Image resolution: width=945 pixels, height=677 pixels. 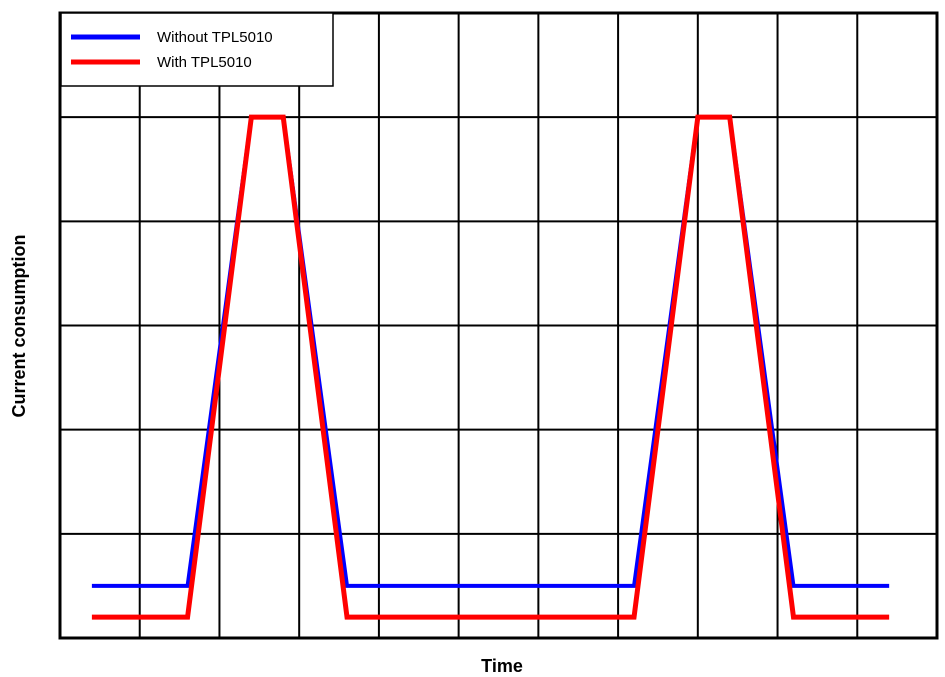 What do you see at coordinates (204, 62) in the screenshot?
I see `legend-label-with-tpl5010: With TPL5010` at bounding box center [204, 62].